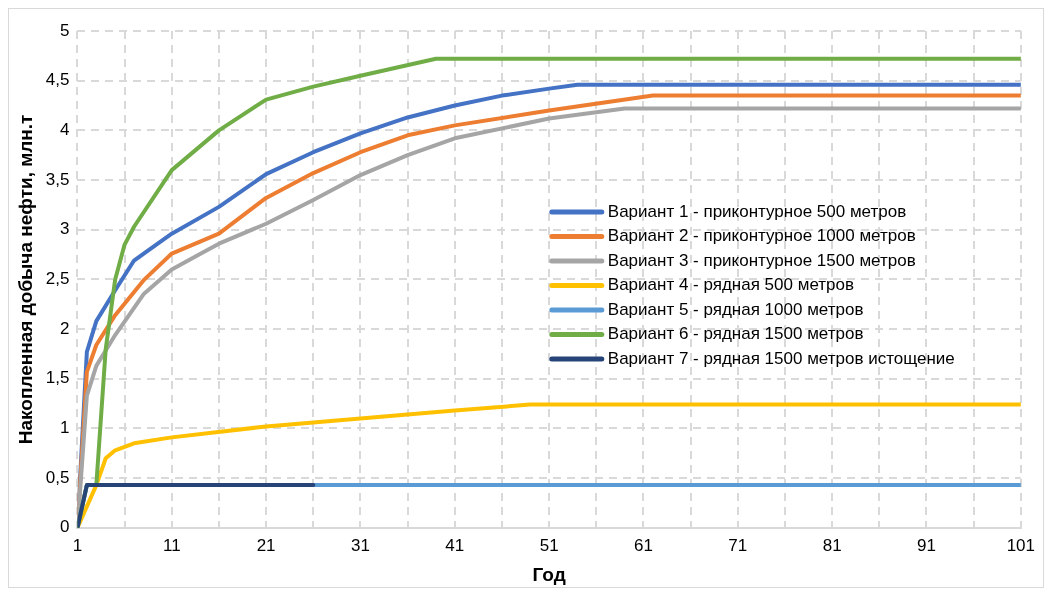 Image resolution: width=1052 pixels, height=597 pixels. What do you see at coordinates (57, 279) in the screenshot?
I see `y-tick-label: 2,5` at bounding box center [57, 279].